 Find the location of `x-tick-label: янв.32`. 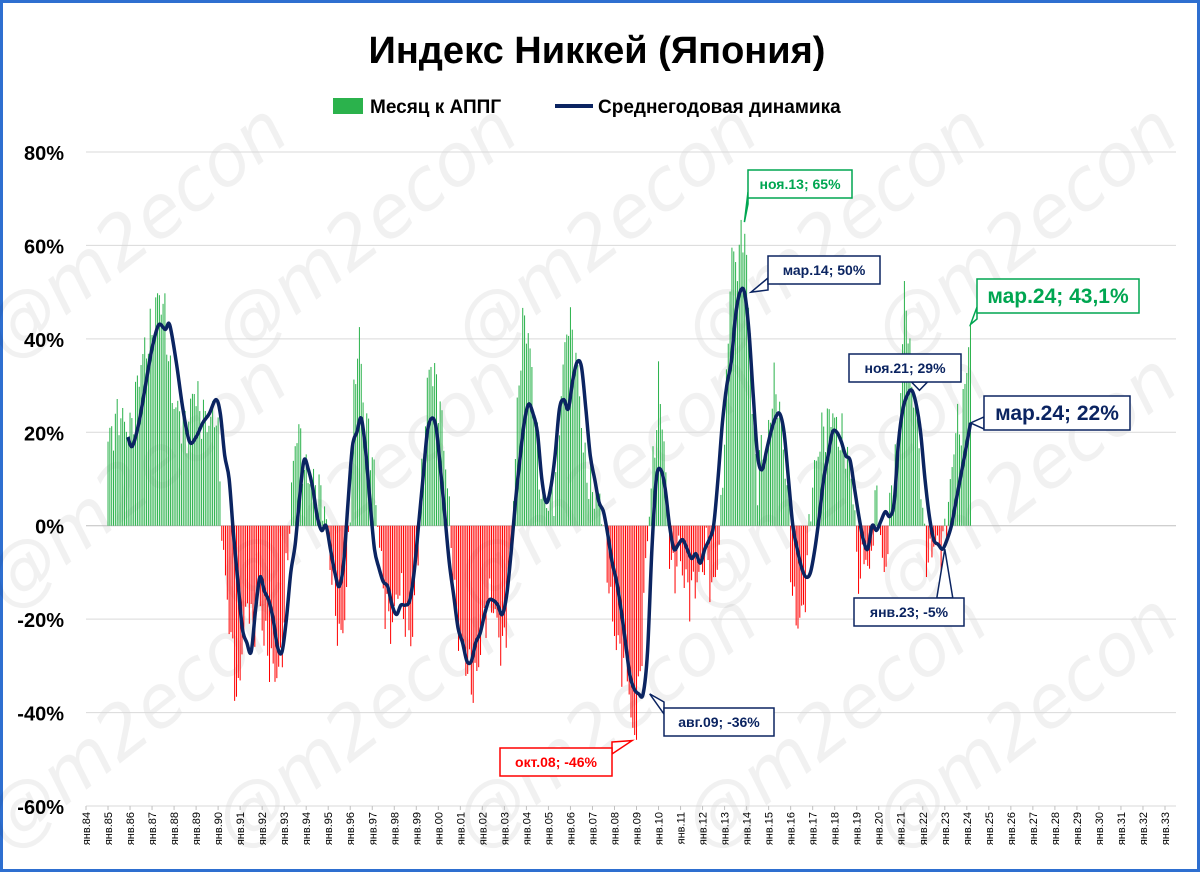

x-tick-label: янв.32 is located at coordinates (1144, 828).